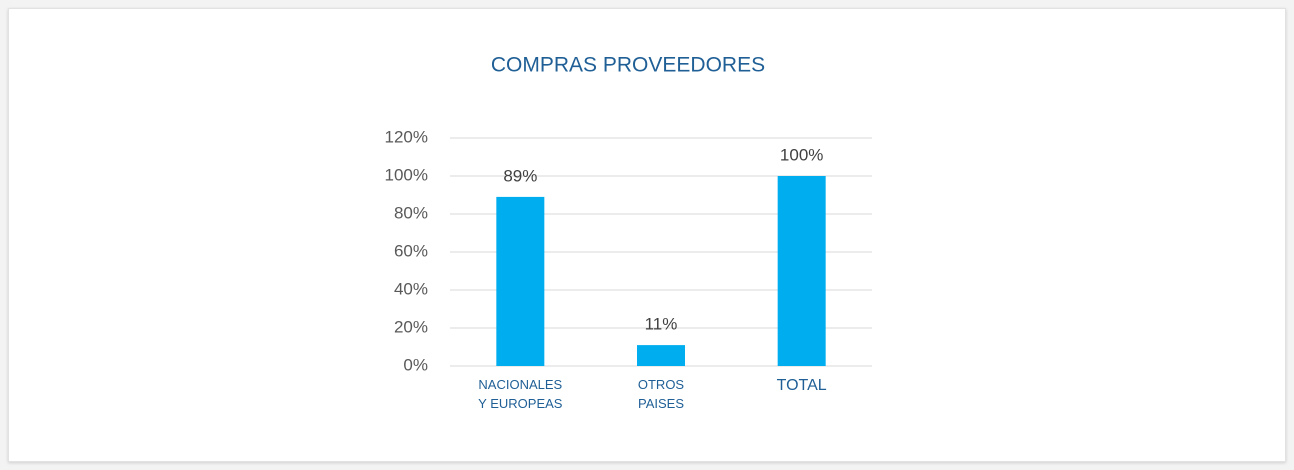  What do you see at coordinates (406, 174) in the screenshot?
I see `y-tick-label: 100%` at bounding box center [406, 174].